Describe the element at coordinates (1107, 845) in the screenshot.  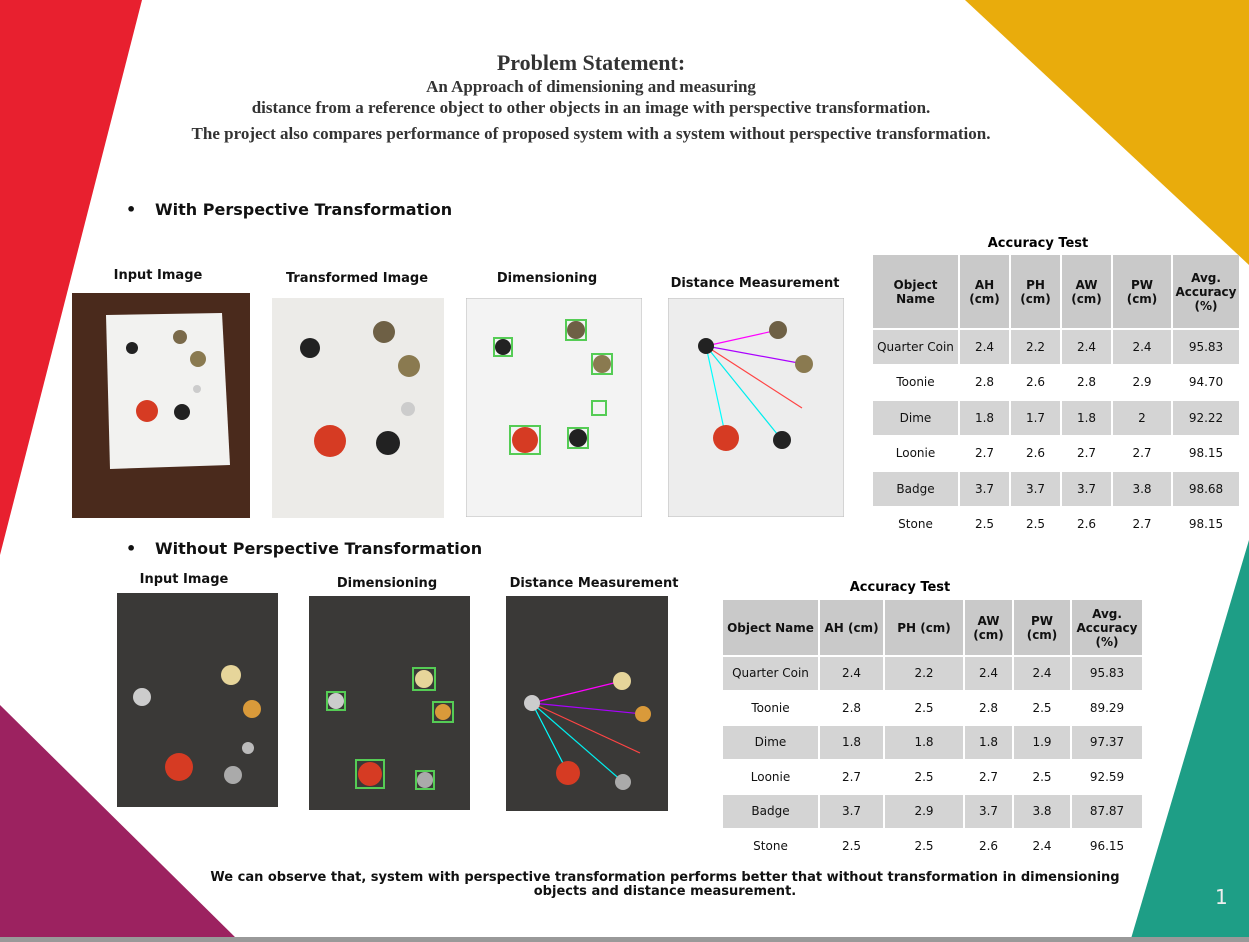
I see `table-cell: 96.15` at that location.